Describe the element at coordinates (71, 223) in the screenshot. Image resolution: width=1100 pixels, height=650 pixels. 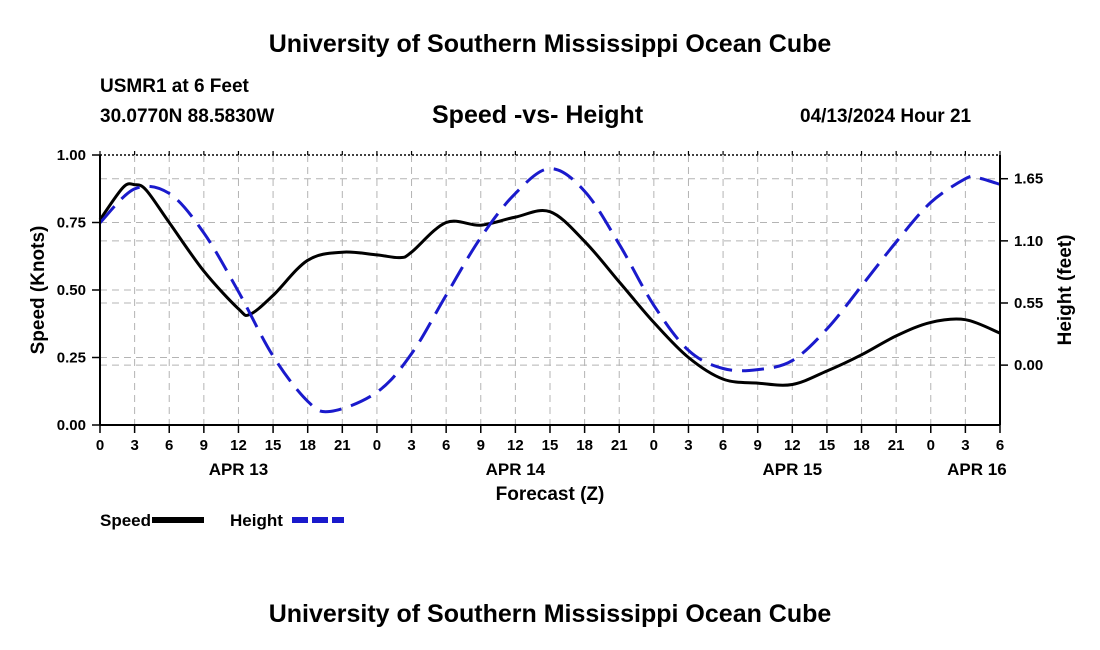
I see `y-tick-label: 0.75` at that location.